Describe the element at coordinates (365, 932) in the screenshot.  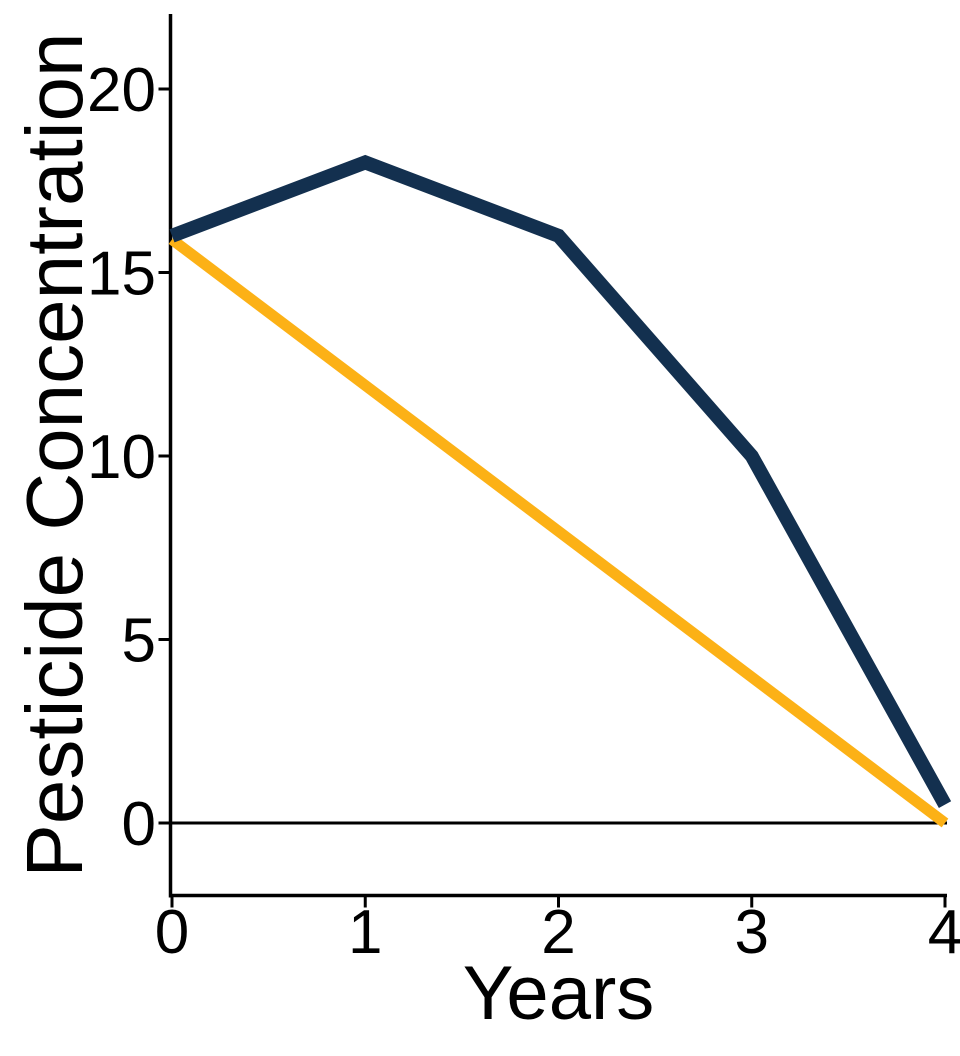
I see `x-tick-label: 1` at that location.